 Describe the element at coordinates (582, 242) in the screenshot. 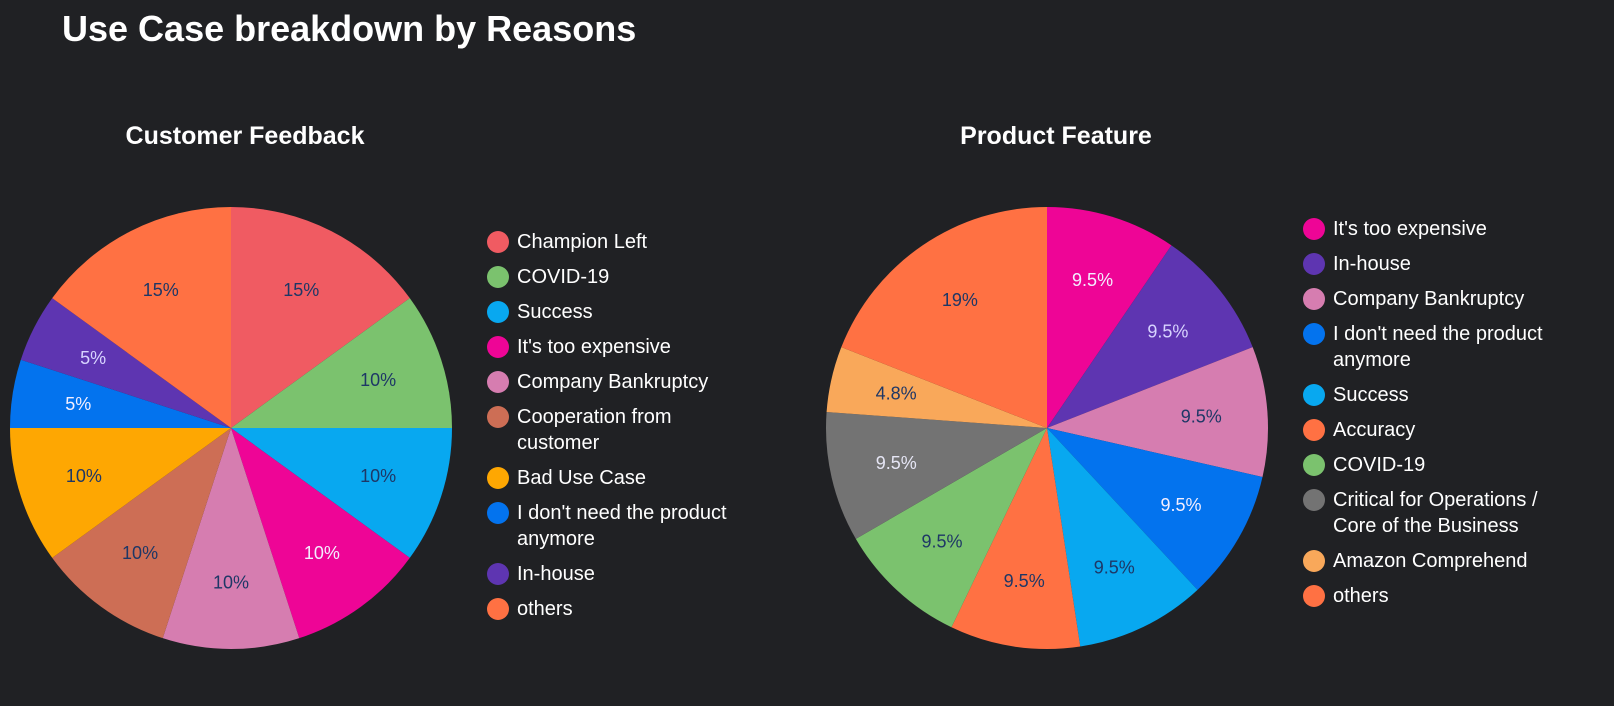

I see `legend-label: Champion Left` at that location.